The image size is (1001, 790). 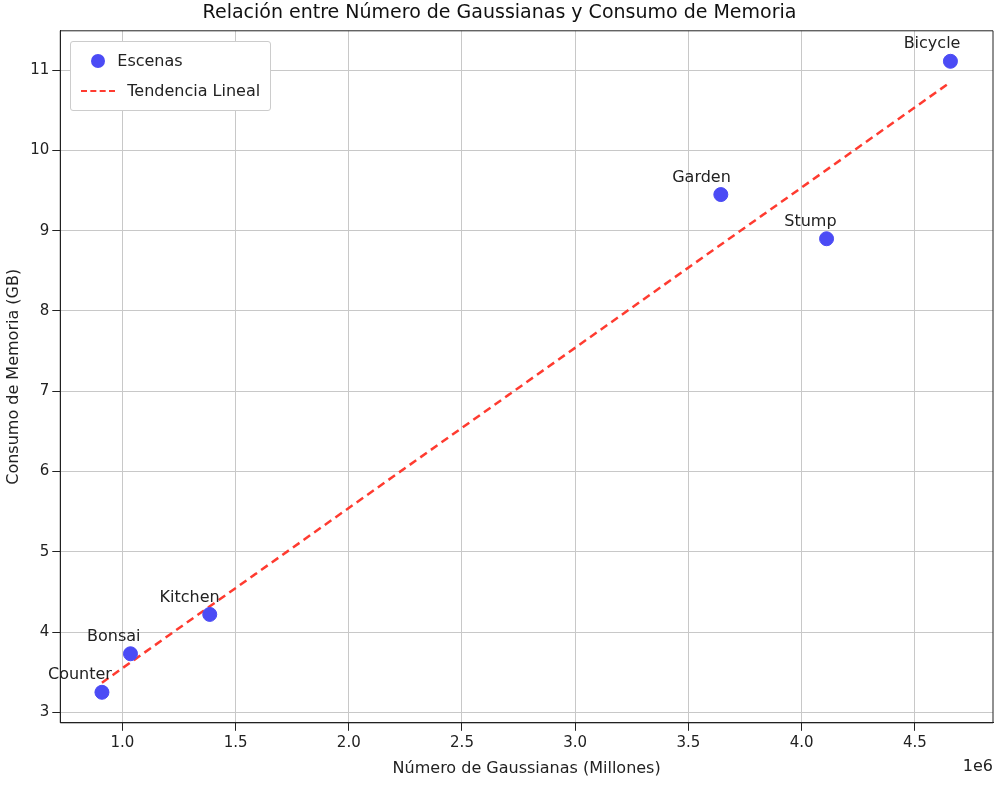 What do you see at coordinates (189, 596) in the screenshot?
I see `annotation: Kitchen` at bounding box center [189, 596].